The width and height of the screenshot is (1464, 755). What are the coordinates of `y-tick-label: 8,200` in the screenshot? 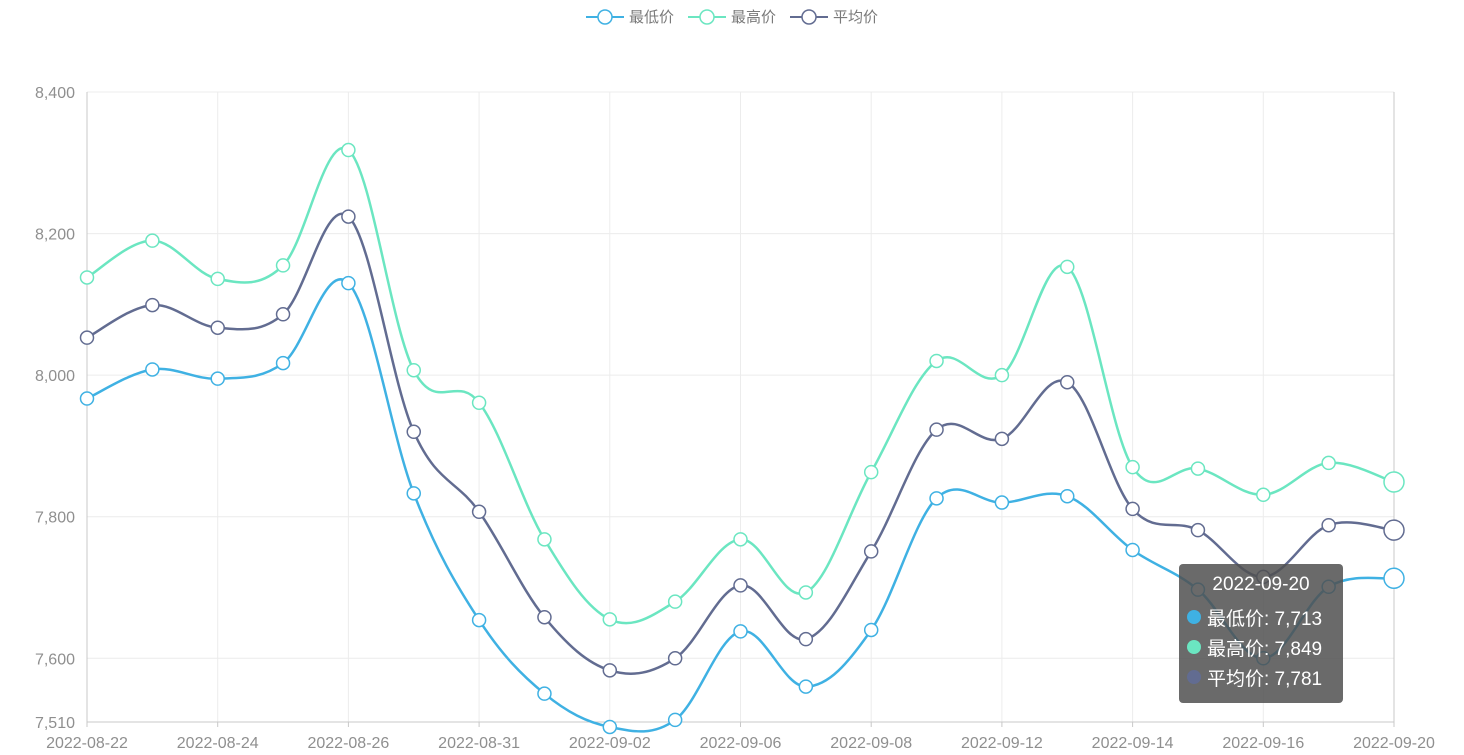 It's located at (55, 235).